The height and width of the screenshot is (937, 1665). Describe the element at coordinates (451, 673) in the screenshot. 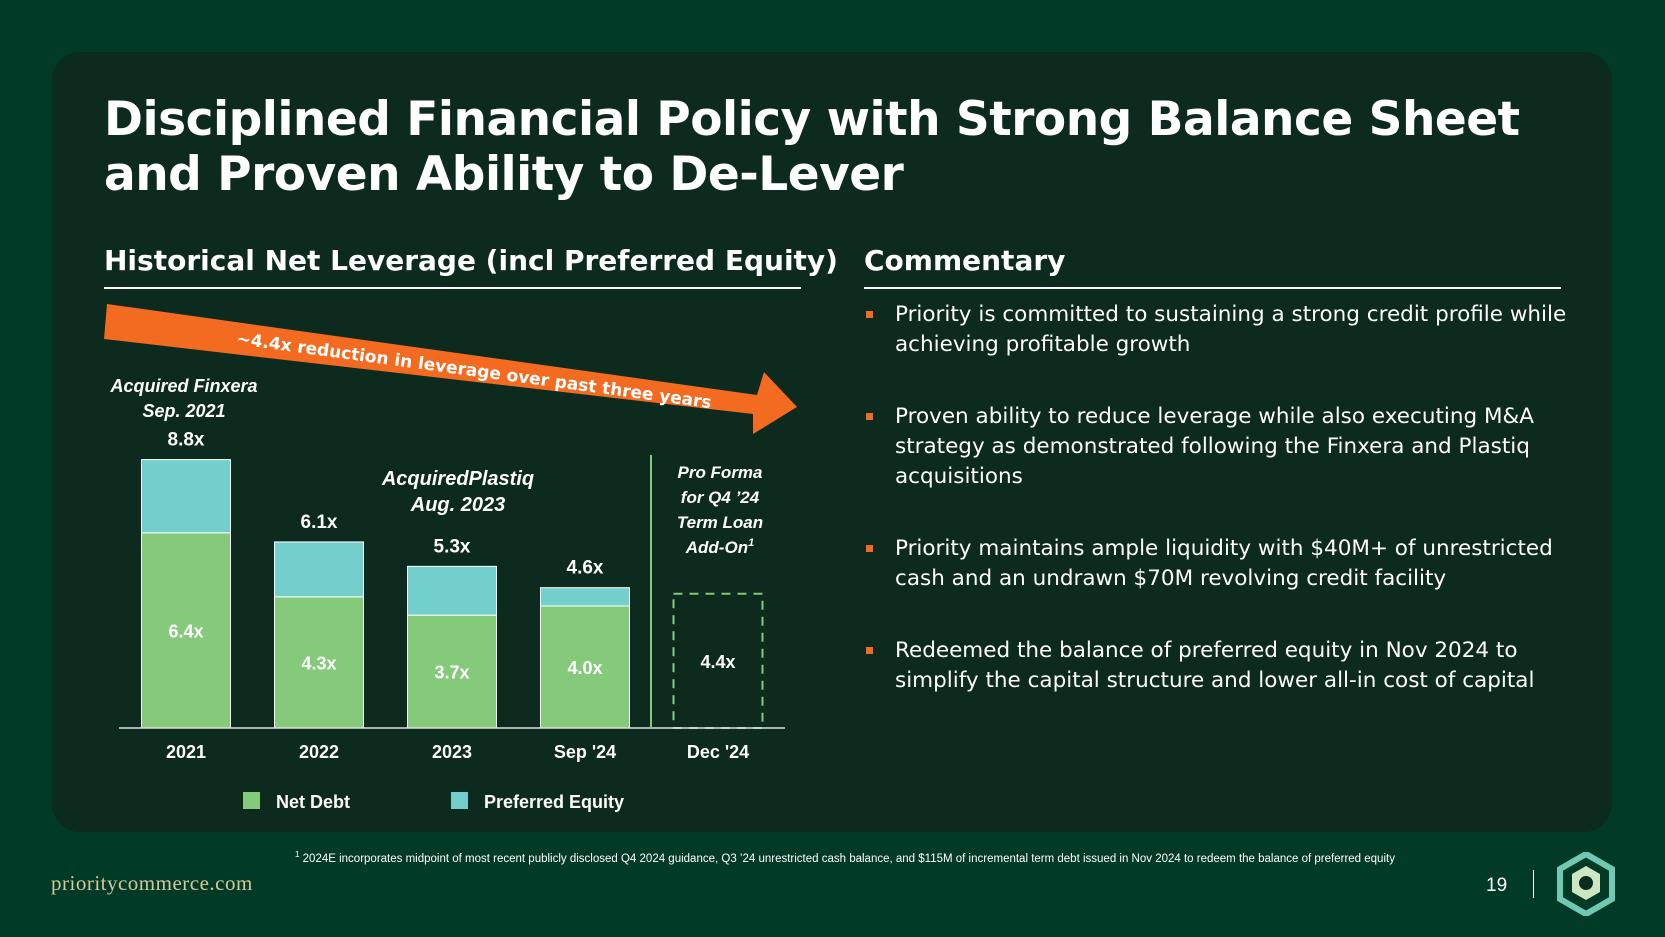

I see `bar-value-label: 3.7x` at that location.